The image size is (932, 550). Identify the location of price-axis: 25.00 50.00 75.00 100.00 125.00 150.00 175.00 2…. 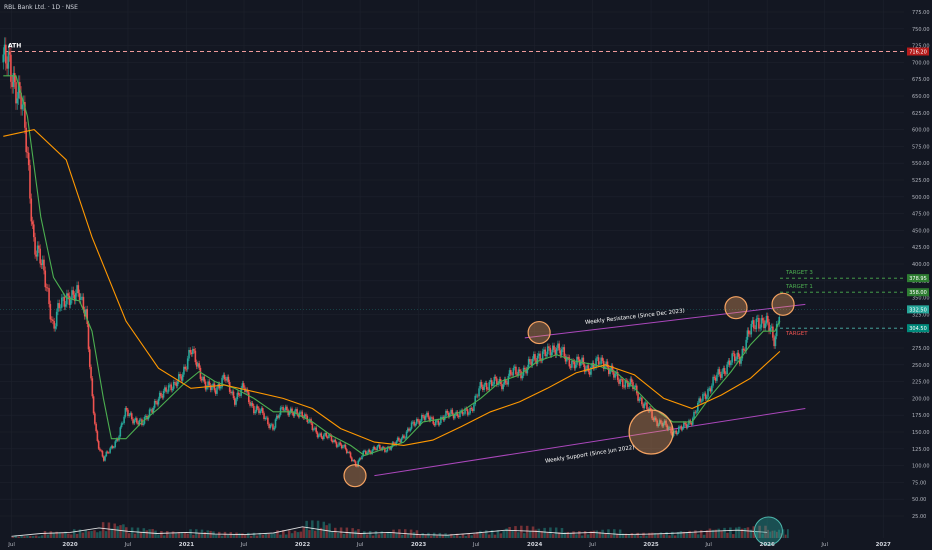
(918, 275).